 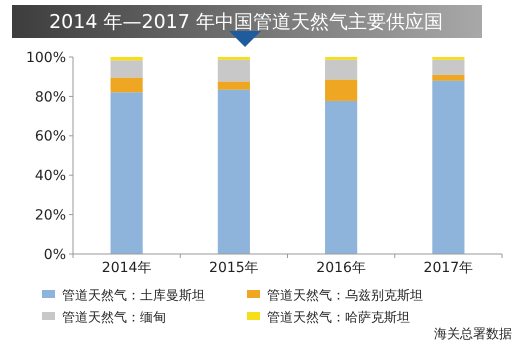 What do you see at coordinates (234, 268) in the screenshot?
I see `x-tick-label: 2015年` at bounding box center [234, 268].